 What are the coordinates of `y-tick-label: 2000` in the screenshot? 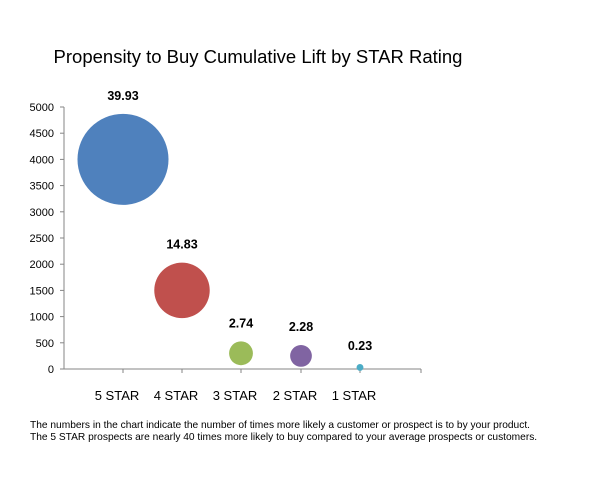 It's located at (42, 265).